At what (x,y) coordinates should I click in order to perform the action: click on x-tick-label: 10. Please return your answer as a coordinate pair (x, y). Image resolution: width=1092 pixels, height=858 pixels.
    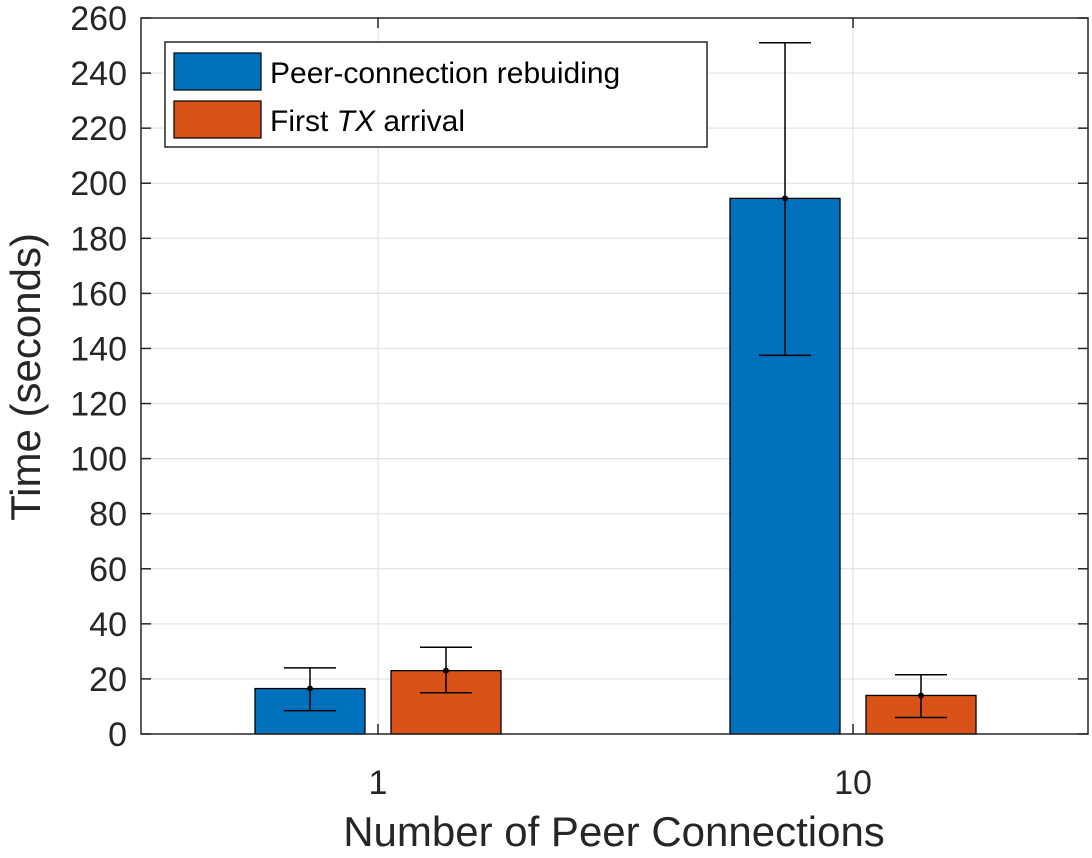
    Looking at the image, I should click on (853, 783).